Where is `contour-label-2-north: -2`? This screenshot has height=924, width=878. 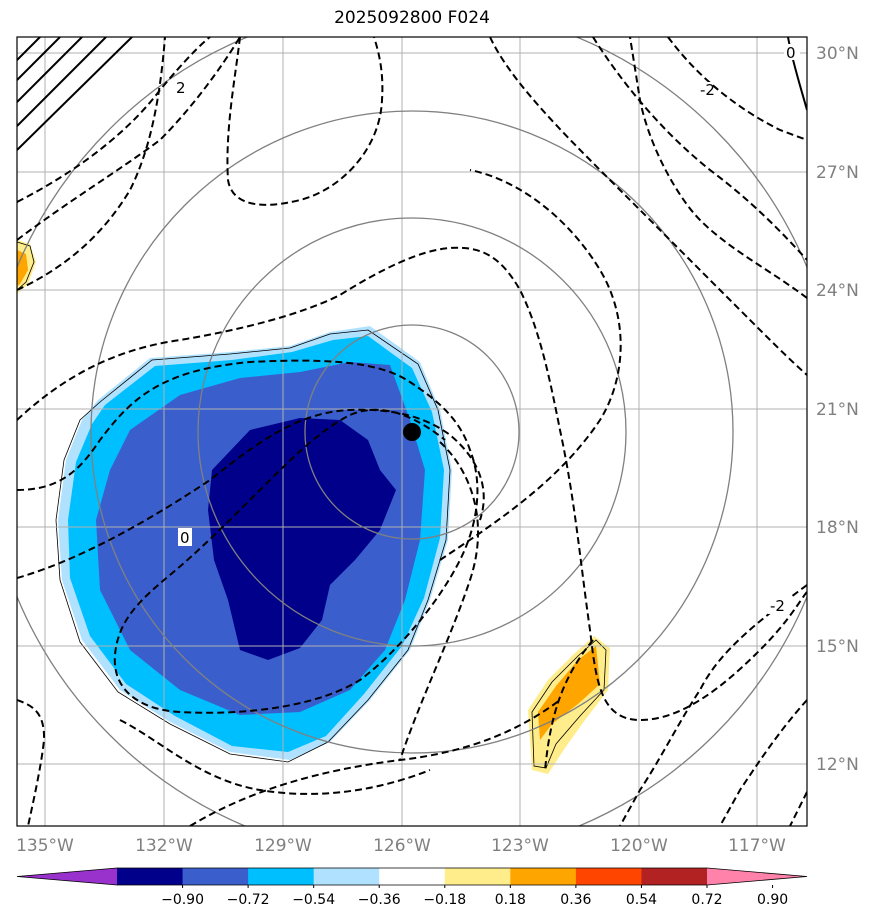
contour-label-2-north: -2 is located at coordinates (707, 90).